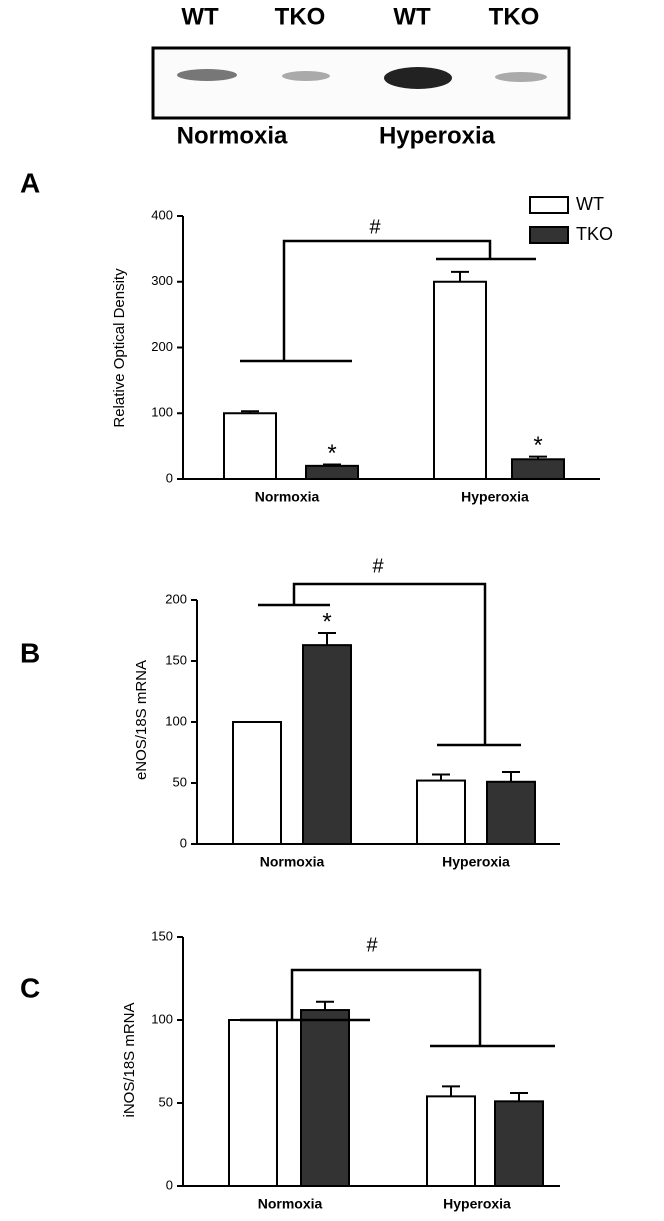  Describe the element at coordinates (30, 182) in the screenshot. I see `panel-label: A` at that location.